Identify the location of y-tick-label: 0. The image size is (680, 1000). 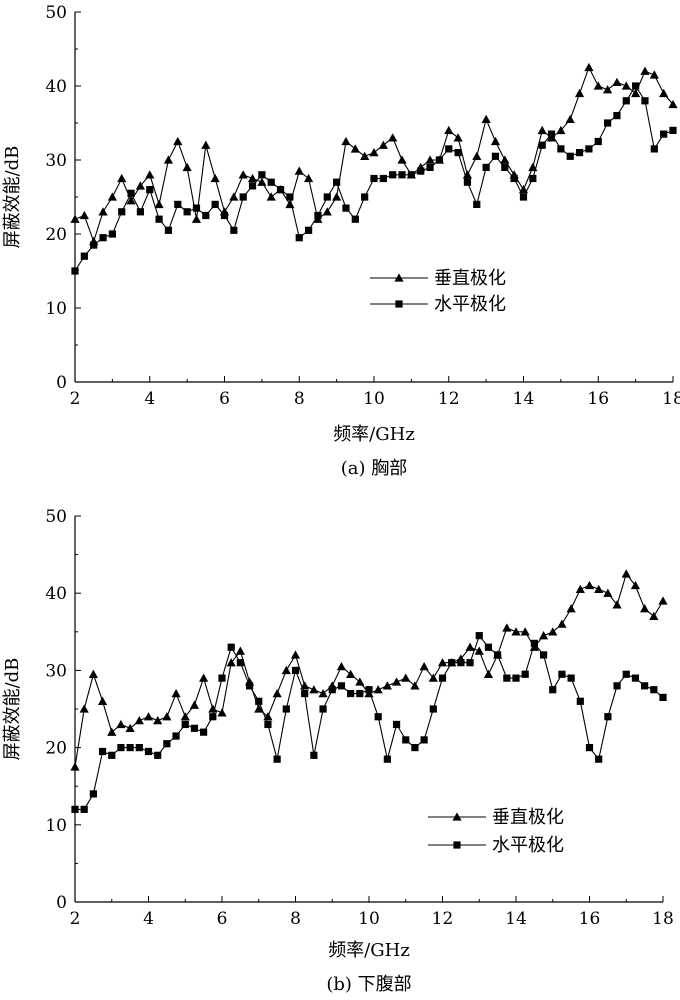
(61, 903).